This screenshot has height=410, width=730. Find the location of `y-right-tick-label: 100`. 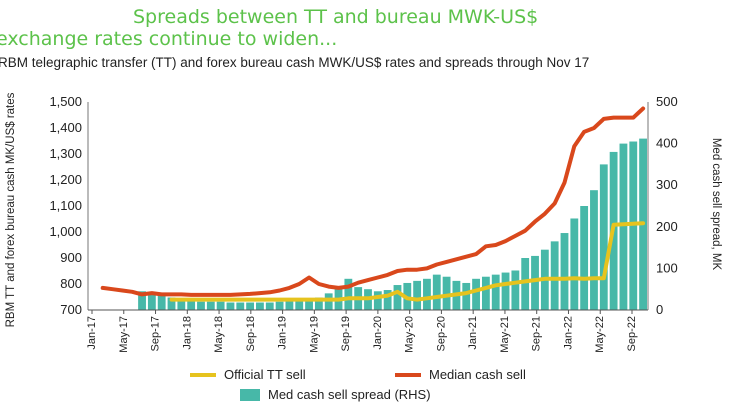

y-right-tick-label: 100 is located at coordinates (667, 267).